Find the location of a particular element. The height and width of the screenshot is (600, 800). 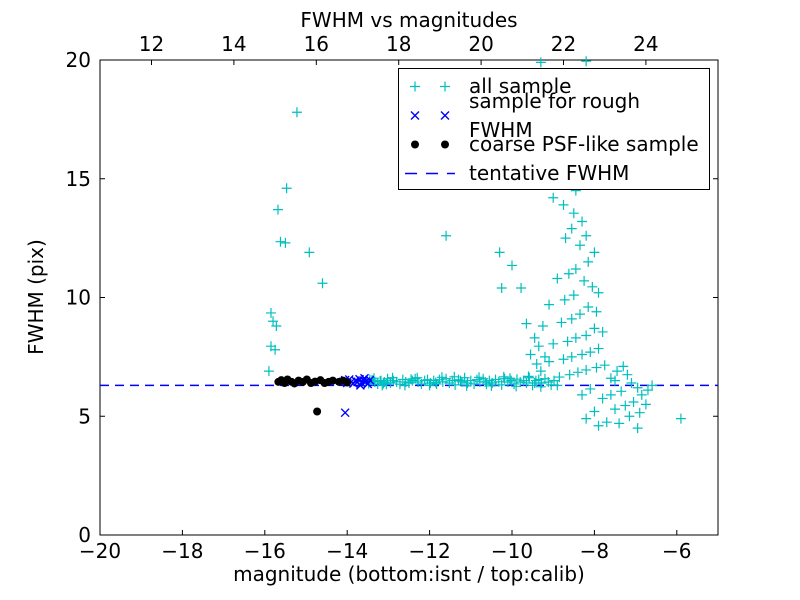

y-axis-label: FWHM (pix) is located at coordinates (36, 297).